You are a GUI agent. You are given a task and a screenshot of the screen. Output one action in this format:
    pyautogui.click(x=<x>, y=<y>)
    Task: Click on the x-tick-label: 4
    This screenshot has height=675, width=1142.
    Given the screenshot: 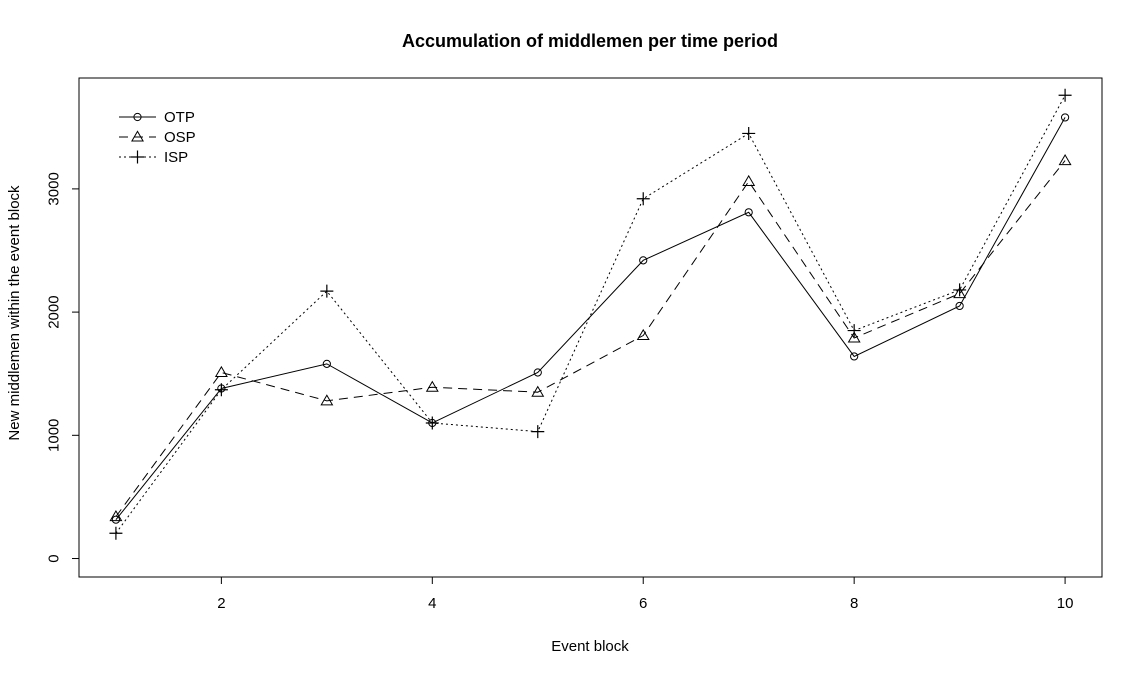 What is the action you would take?
    pyautogui.click(x=432, y=603)
    